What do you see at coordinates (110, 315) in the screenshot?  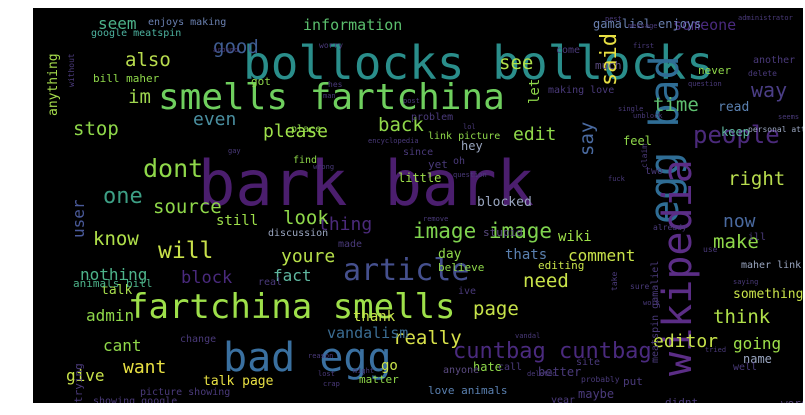 I see `word-admin: admin` at bounding box center [110, 315].